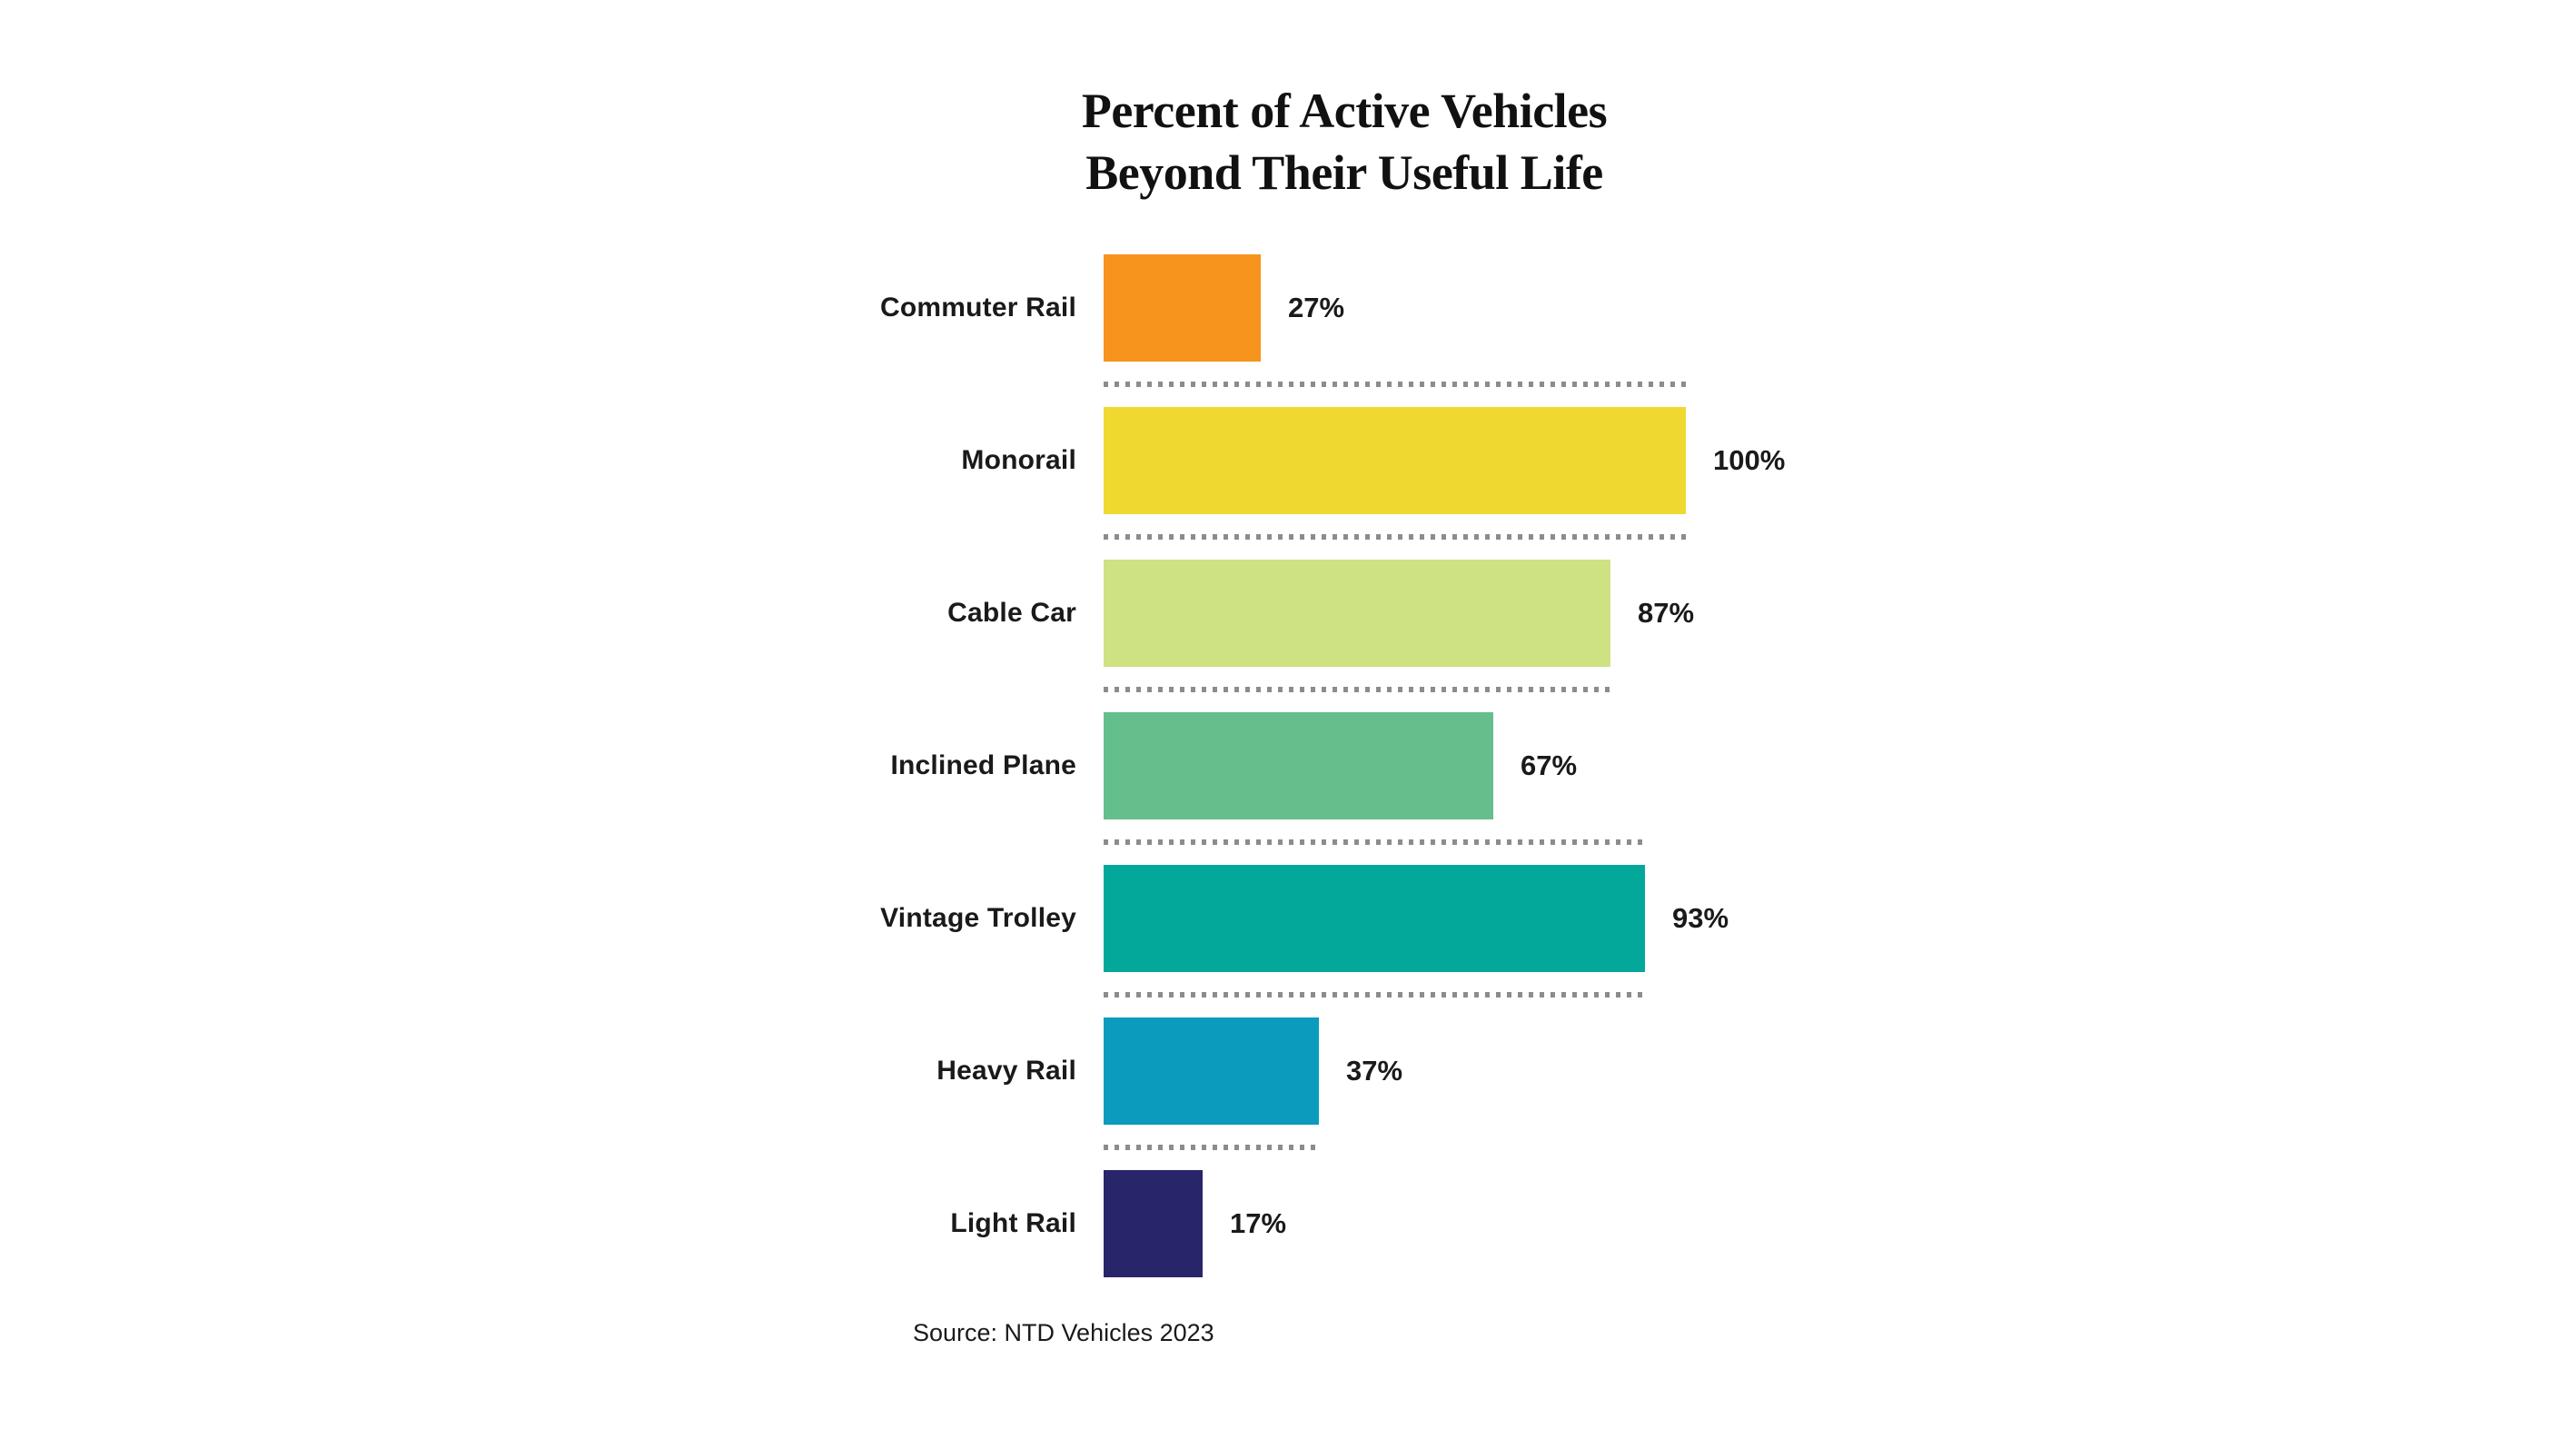 Image resolution: width=2576 pixels, height=1449 pixels. Describe the element at coordinates (1344, 111) in the screenshot. I see `chart-title-line1: Percent of Active Vehicles` at that location.